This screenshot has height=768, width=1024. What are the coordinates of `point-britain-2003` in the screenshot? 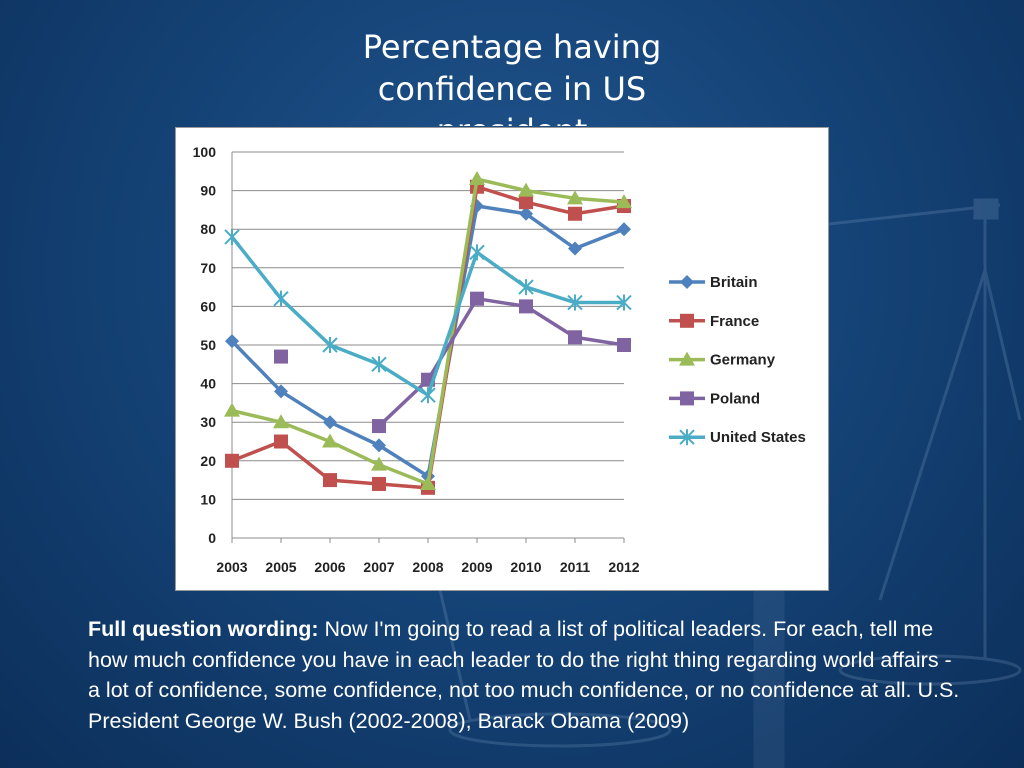 It's located at (232, 341).